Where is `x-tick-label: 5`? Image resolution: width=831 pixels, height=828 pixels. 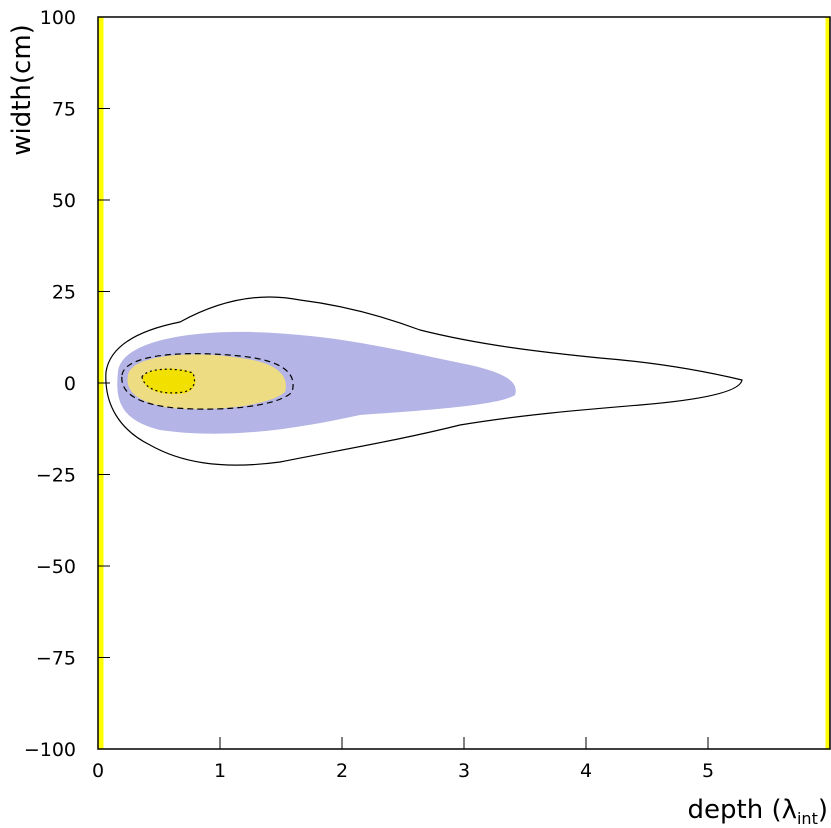
x-tick-label: 5 is located at coordinates (708, 771).